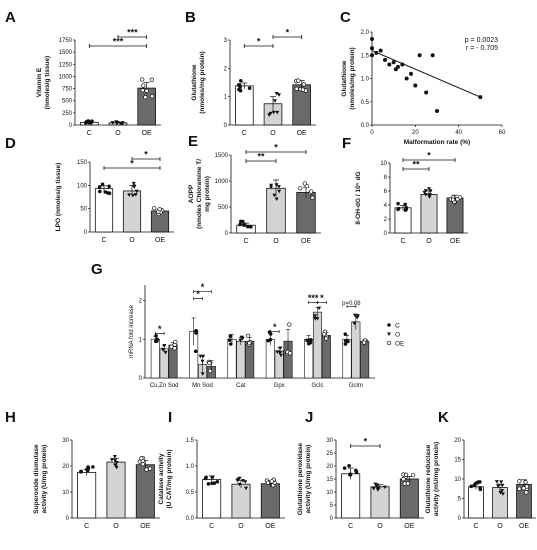 The width and height of the screenshot is (537, 550). What do you see at coordinates (191, 193) in the screenshot?
I see `y-axis-label: AOPP` at bounding box center [191, 193].